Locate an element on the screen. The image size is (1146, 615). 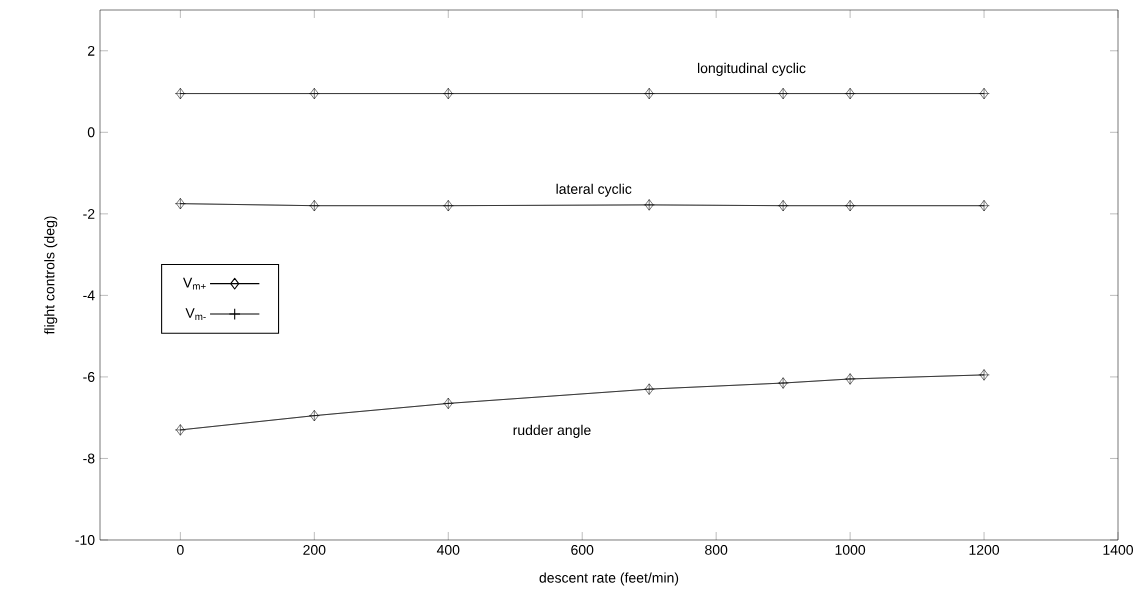
y-tick-label: -6 is located at coordinates (89, 376).